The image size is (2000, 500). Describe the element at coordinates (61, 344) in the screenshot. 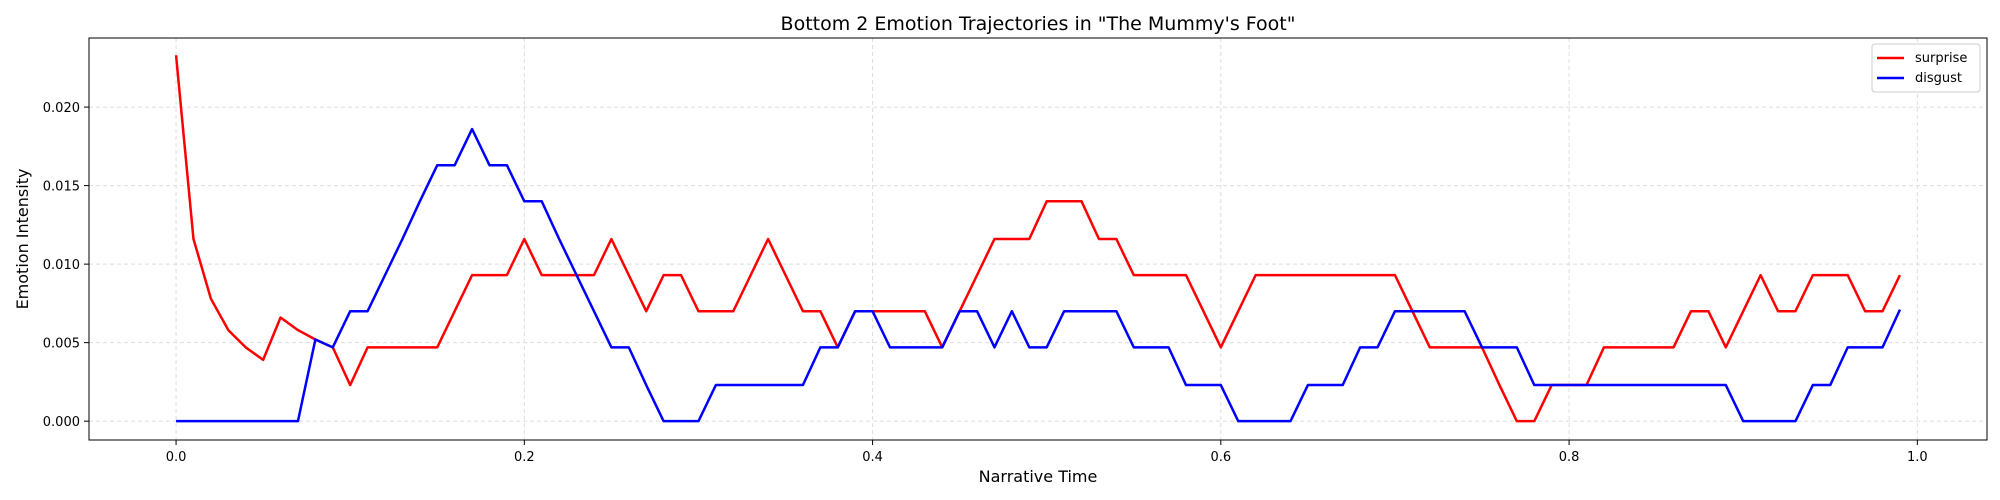

I see `y-tick-label: 0.005` at that location.